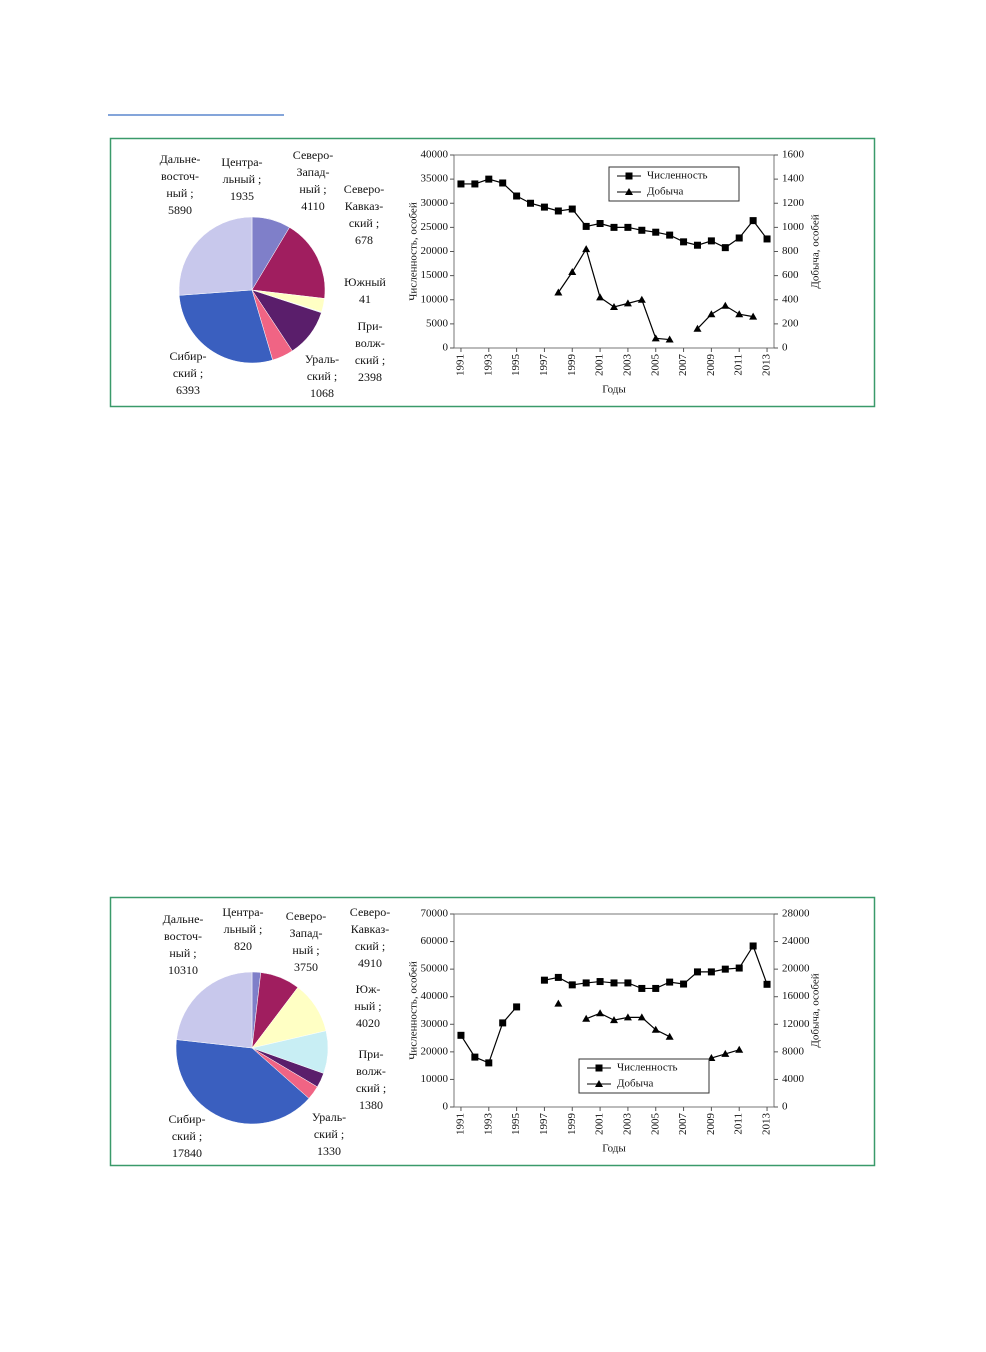  Describe the element at coordinates (187, 1153) in the screenshot. I see `pie-value: 17840` at that location.